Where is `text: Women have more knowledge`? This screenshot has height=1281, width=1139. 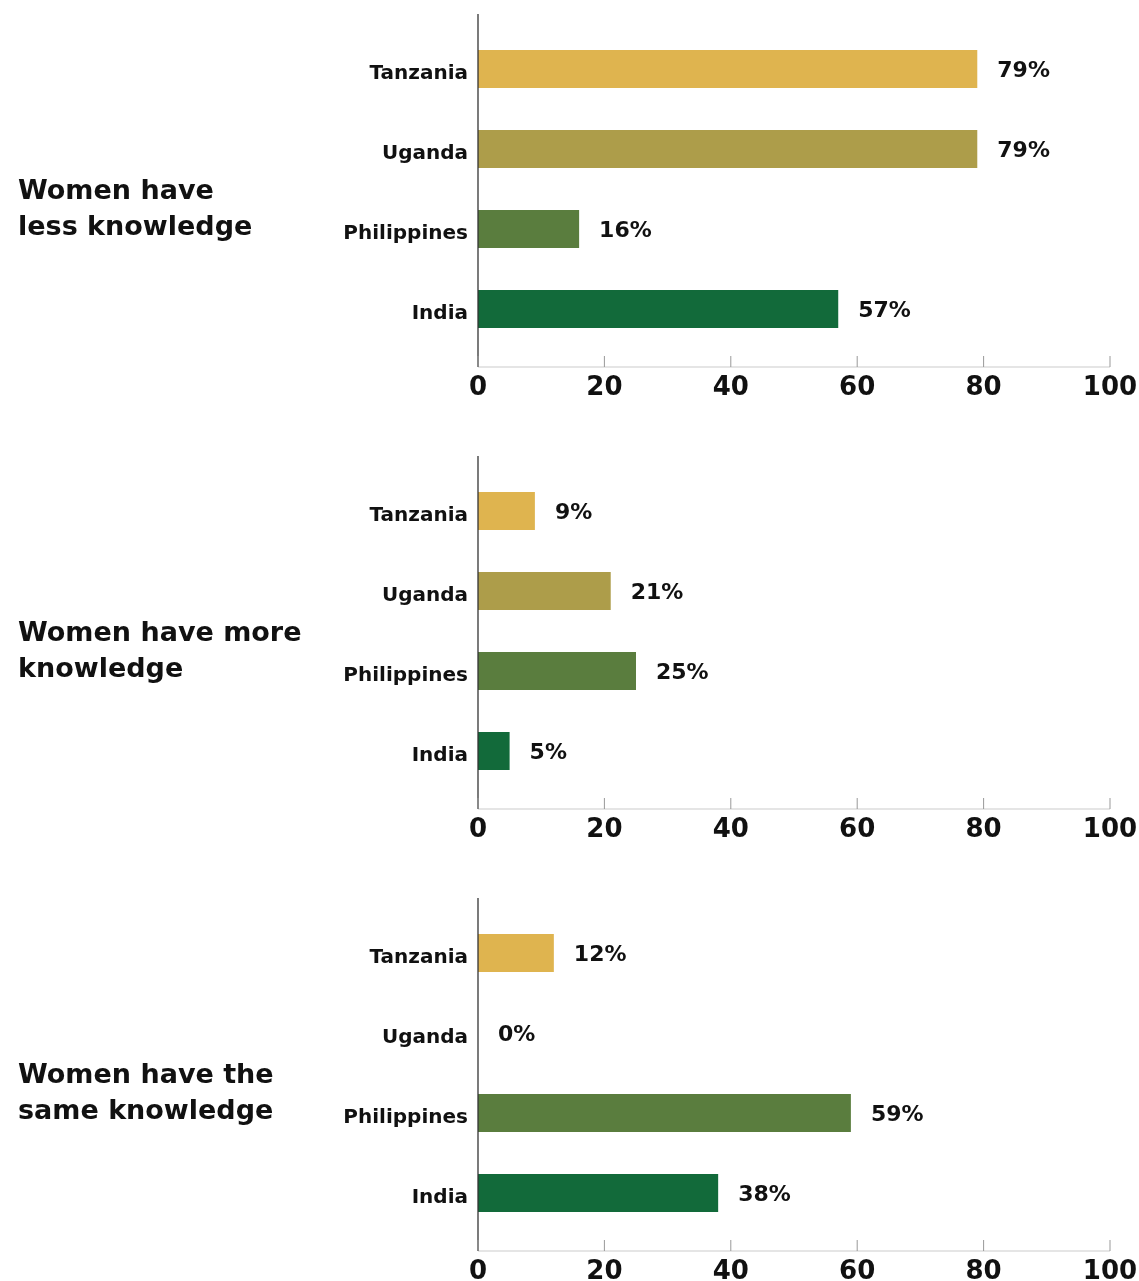
text: Women have more knowledge is located at coordinates (160, 649).